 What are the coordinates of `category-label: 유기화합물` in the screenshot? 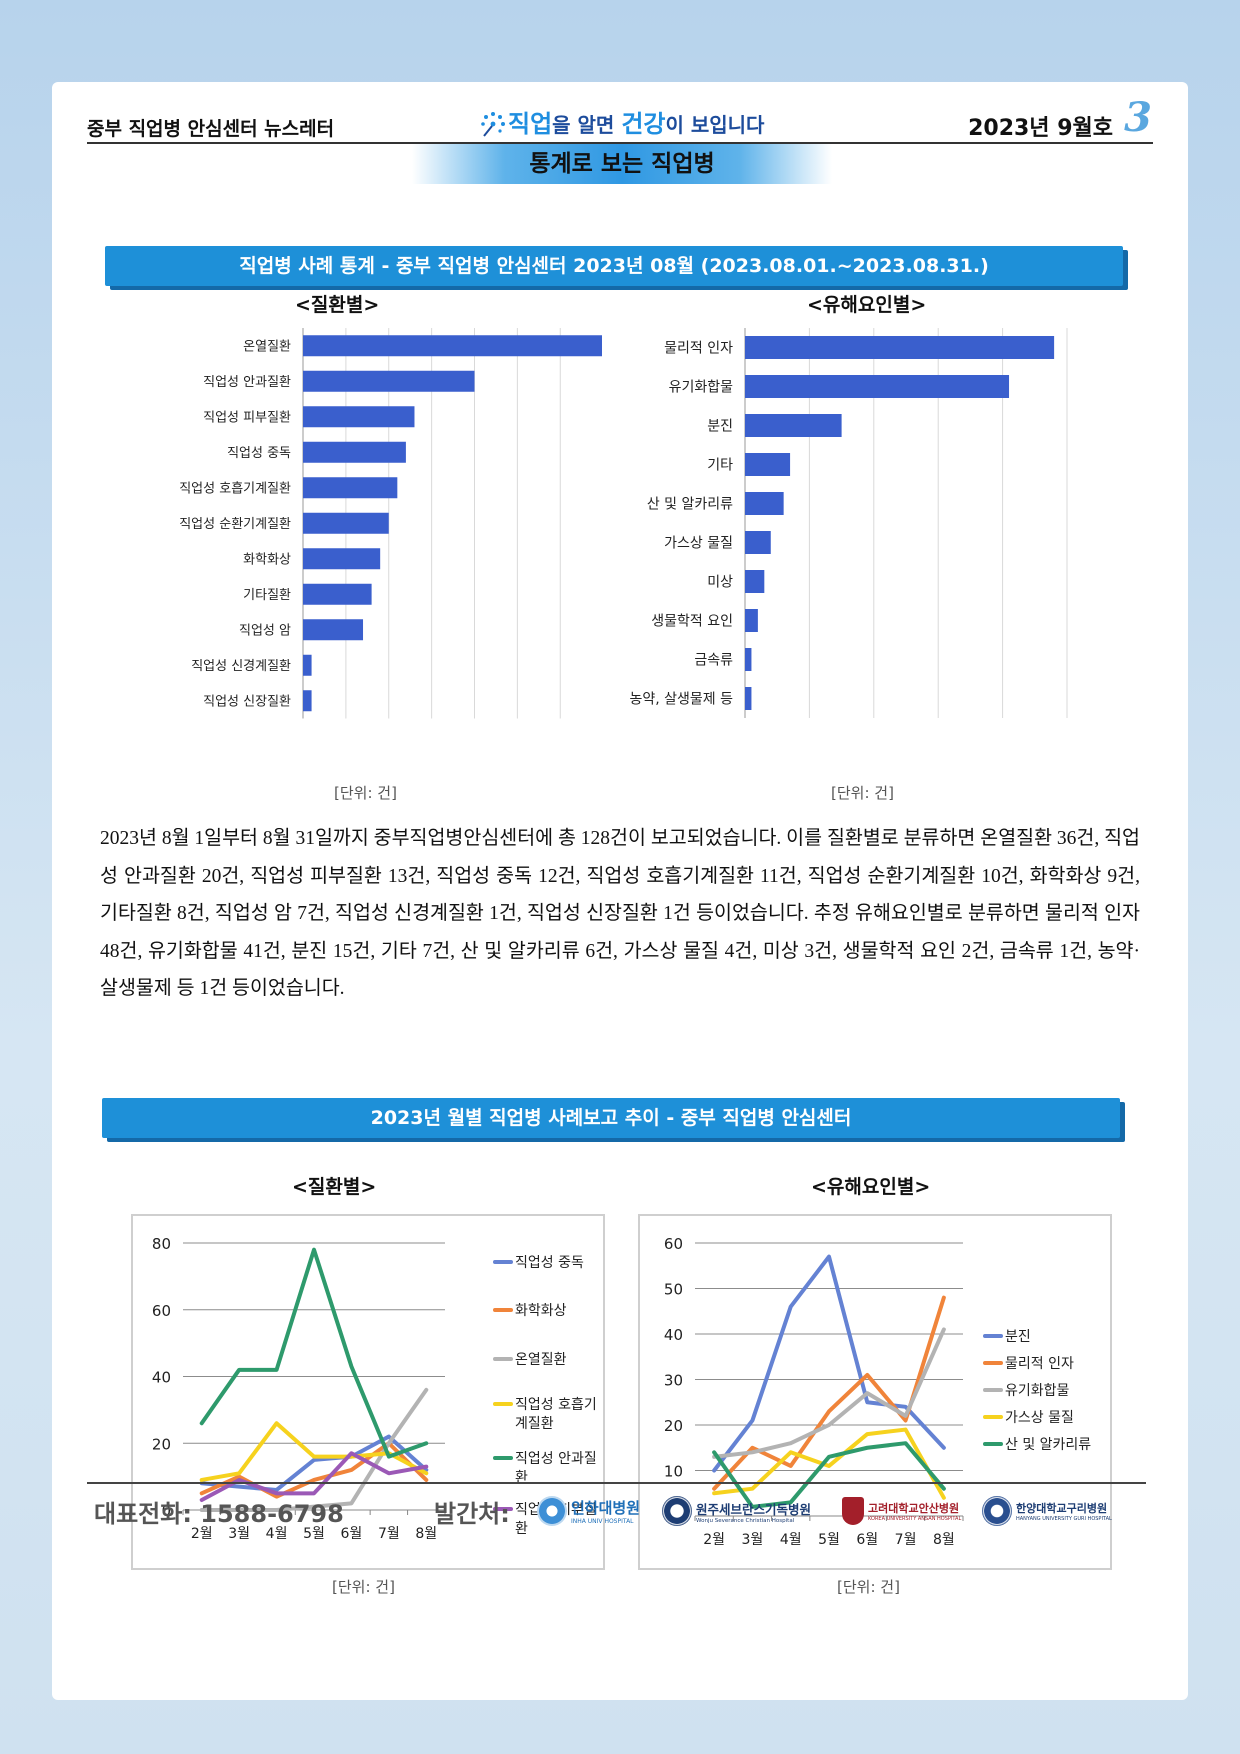 It's located at (701, 387).